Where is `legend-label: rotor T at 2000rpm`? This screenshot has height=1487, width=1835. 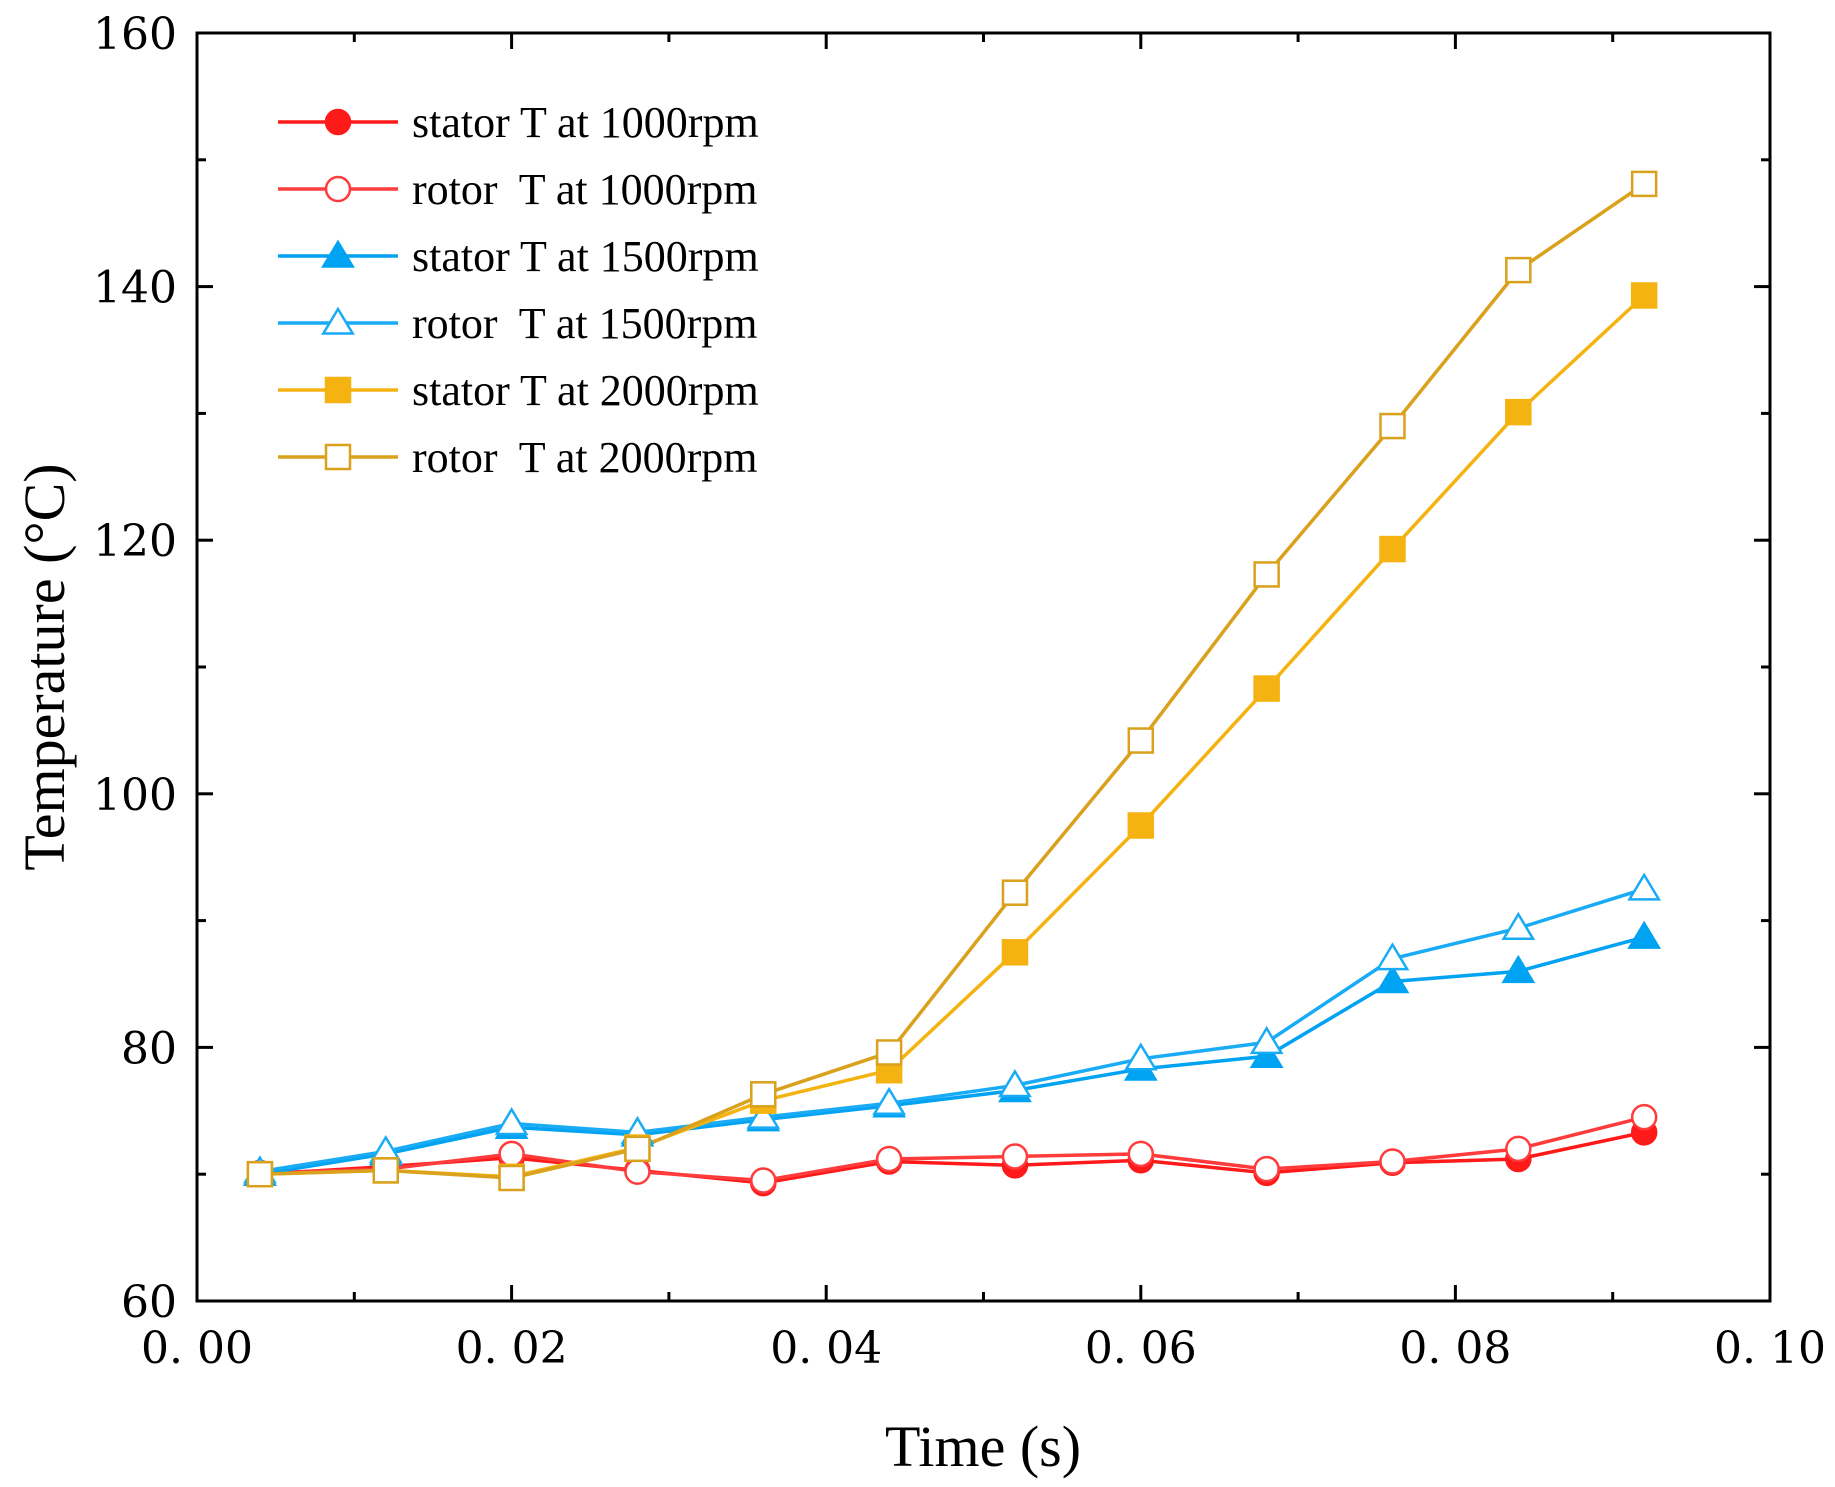 legend-label: rotor T at 2000rpm is located at coordinates (584, 457).